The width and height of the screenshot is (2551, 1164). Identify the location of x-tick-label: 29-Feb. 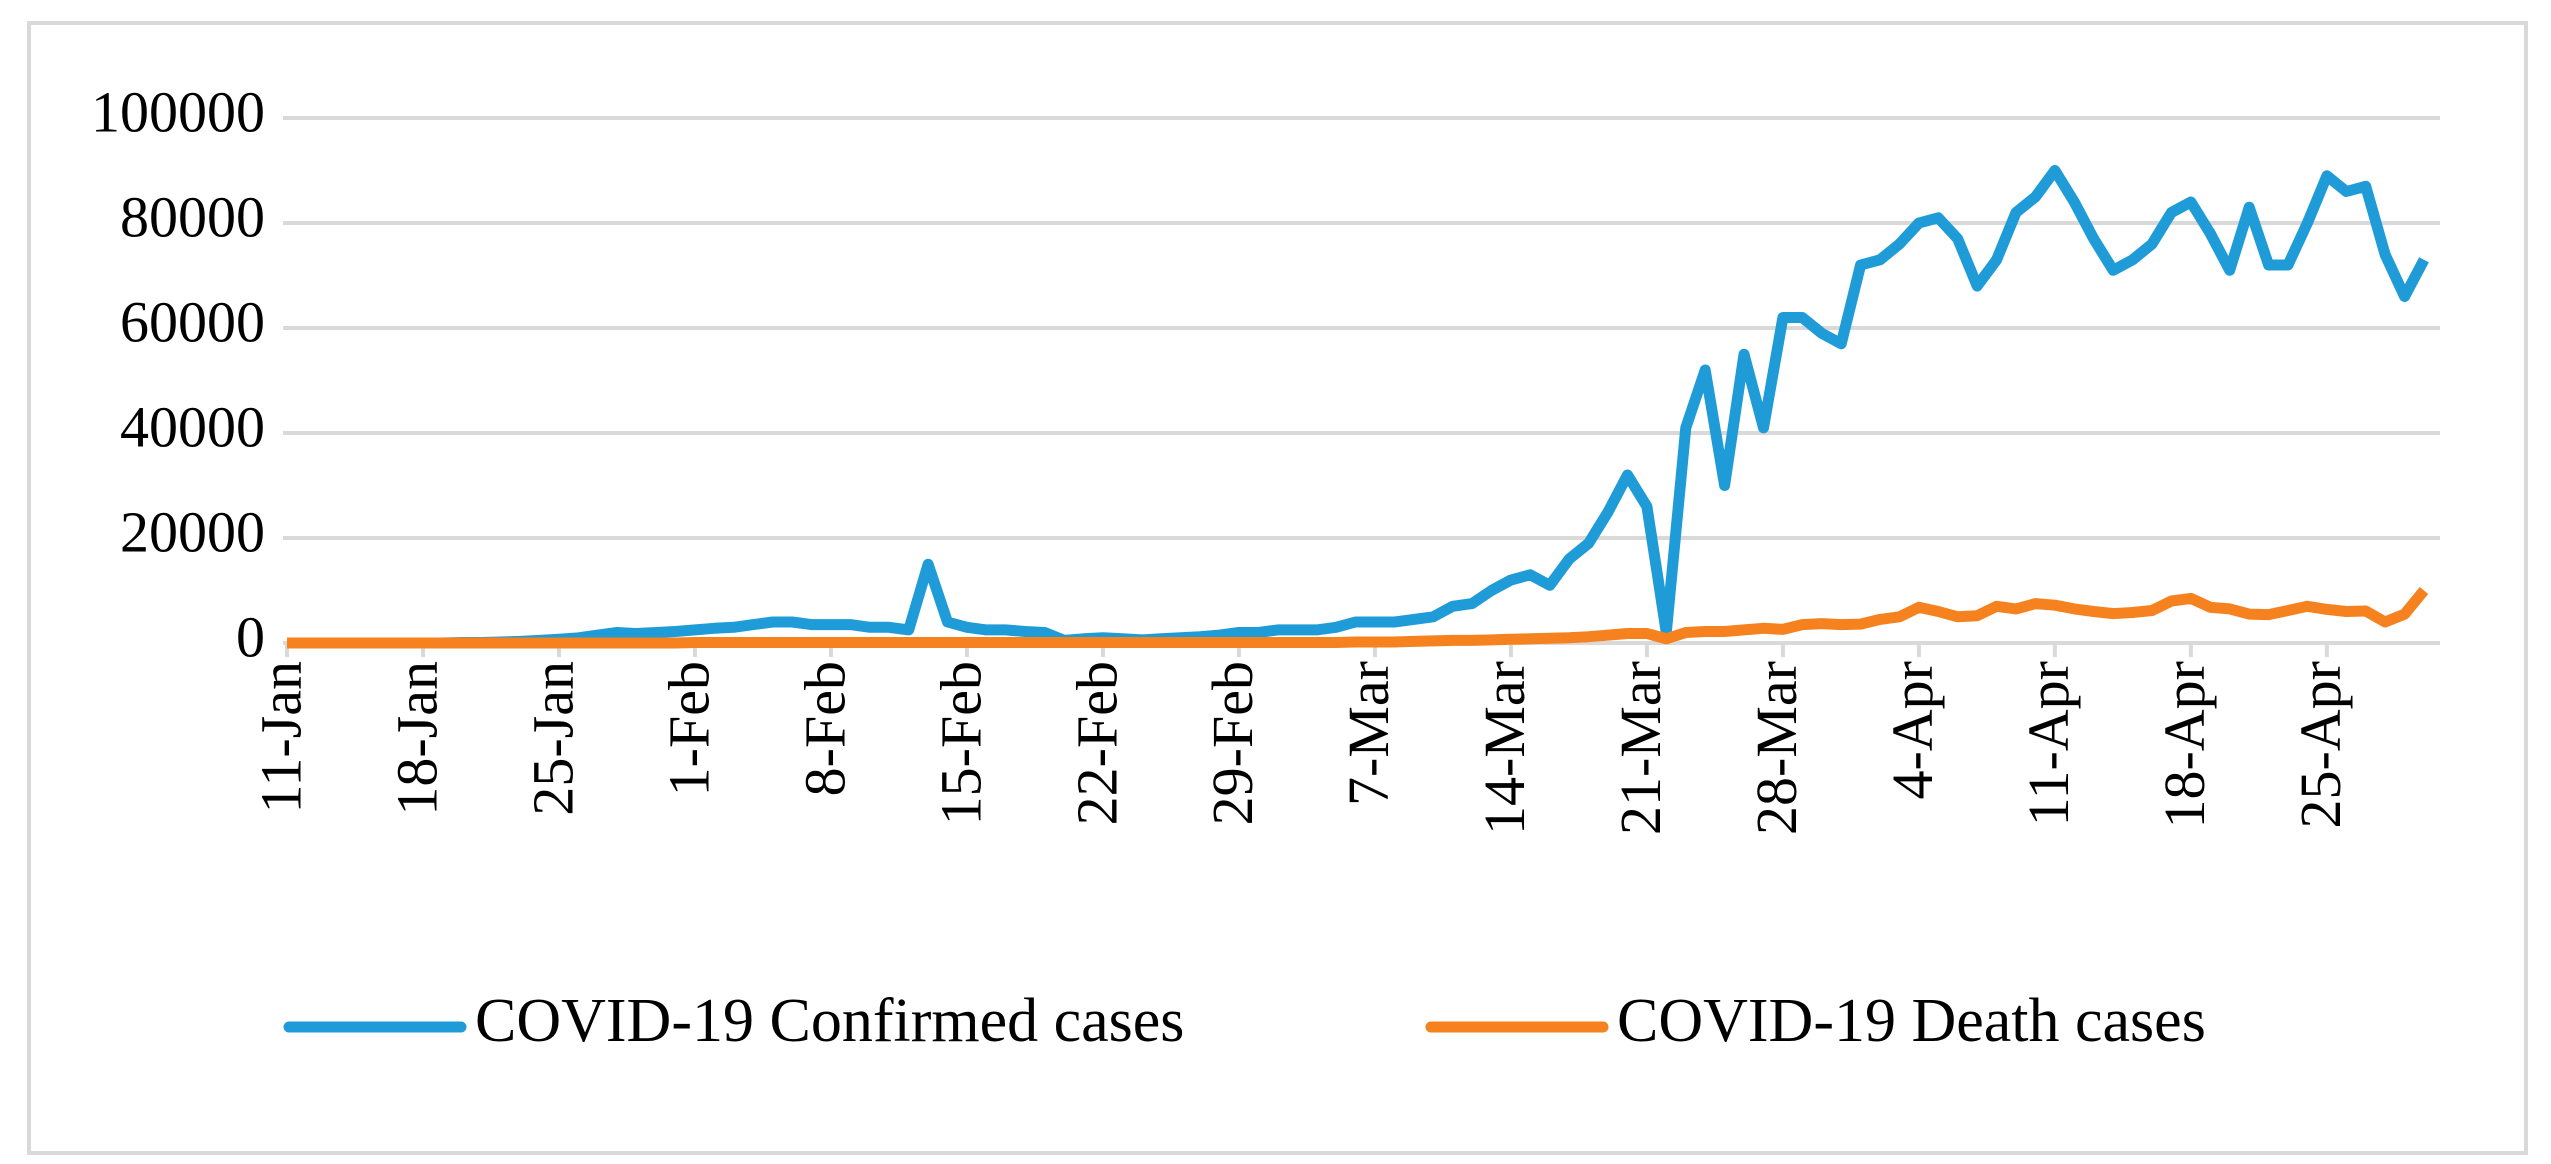
(1232, 743).